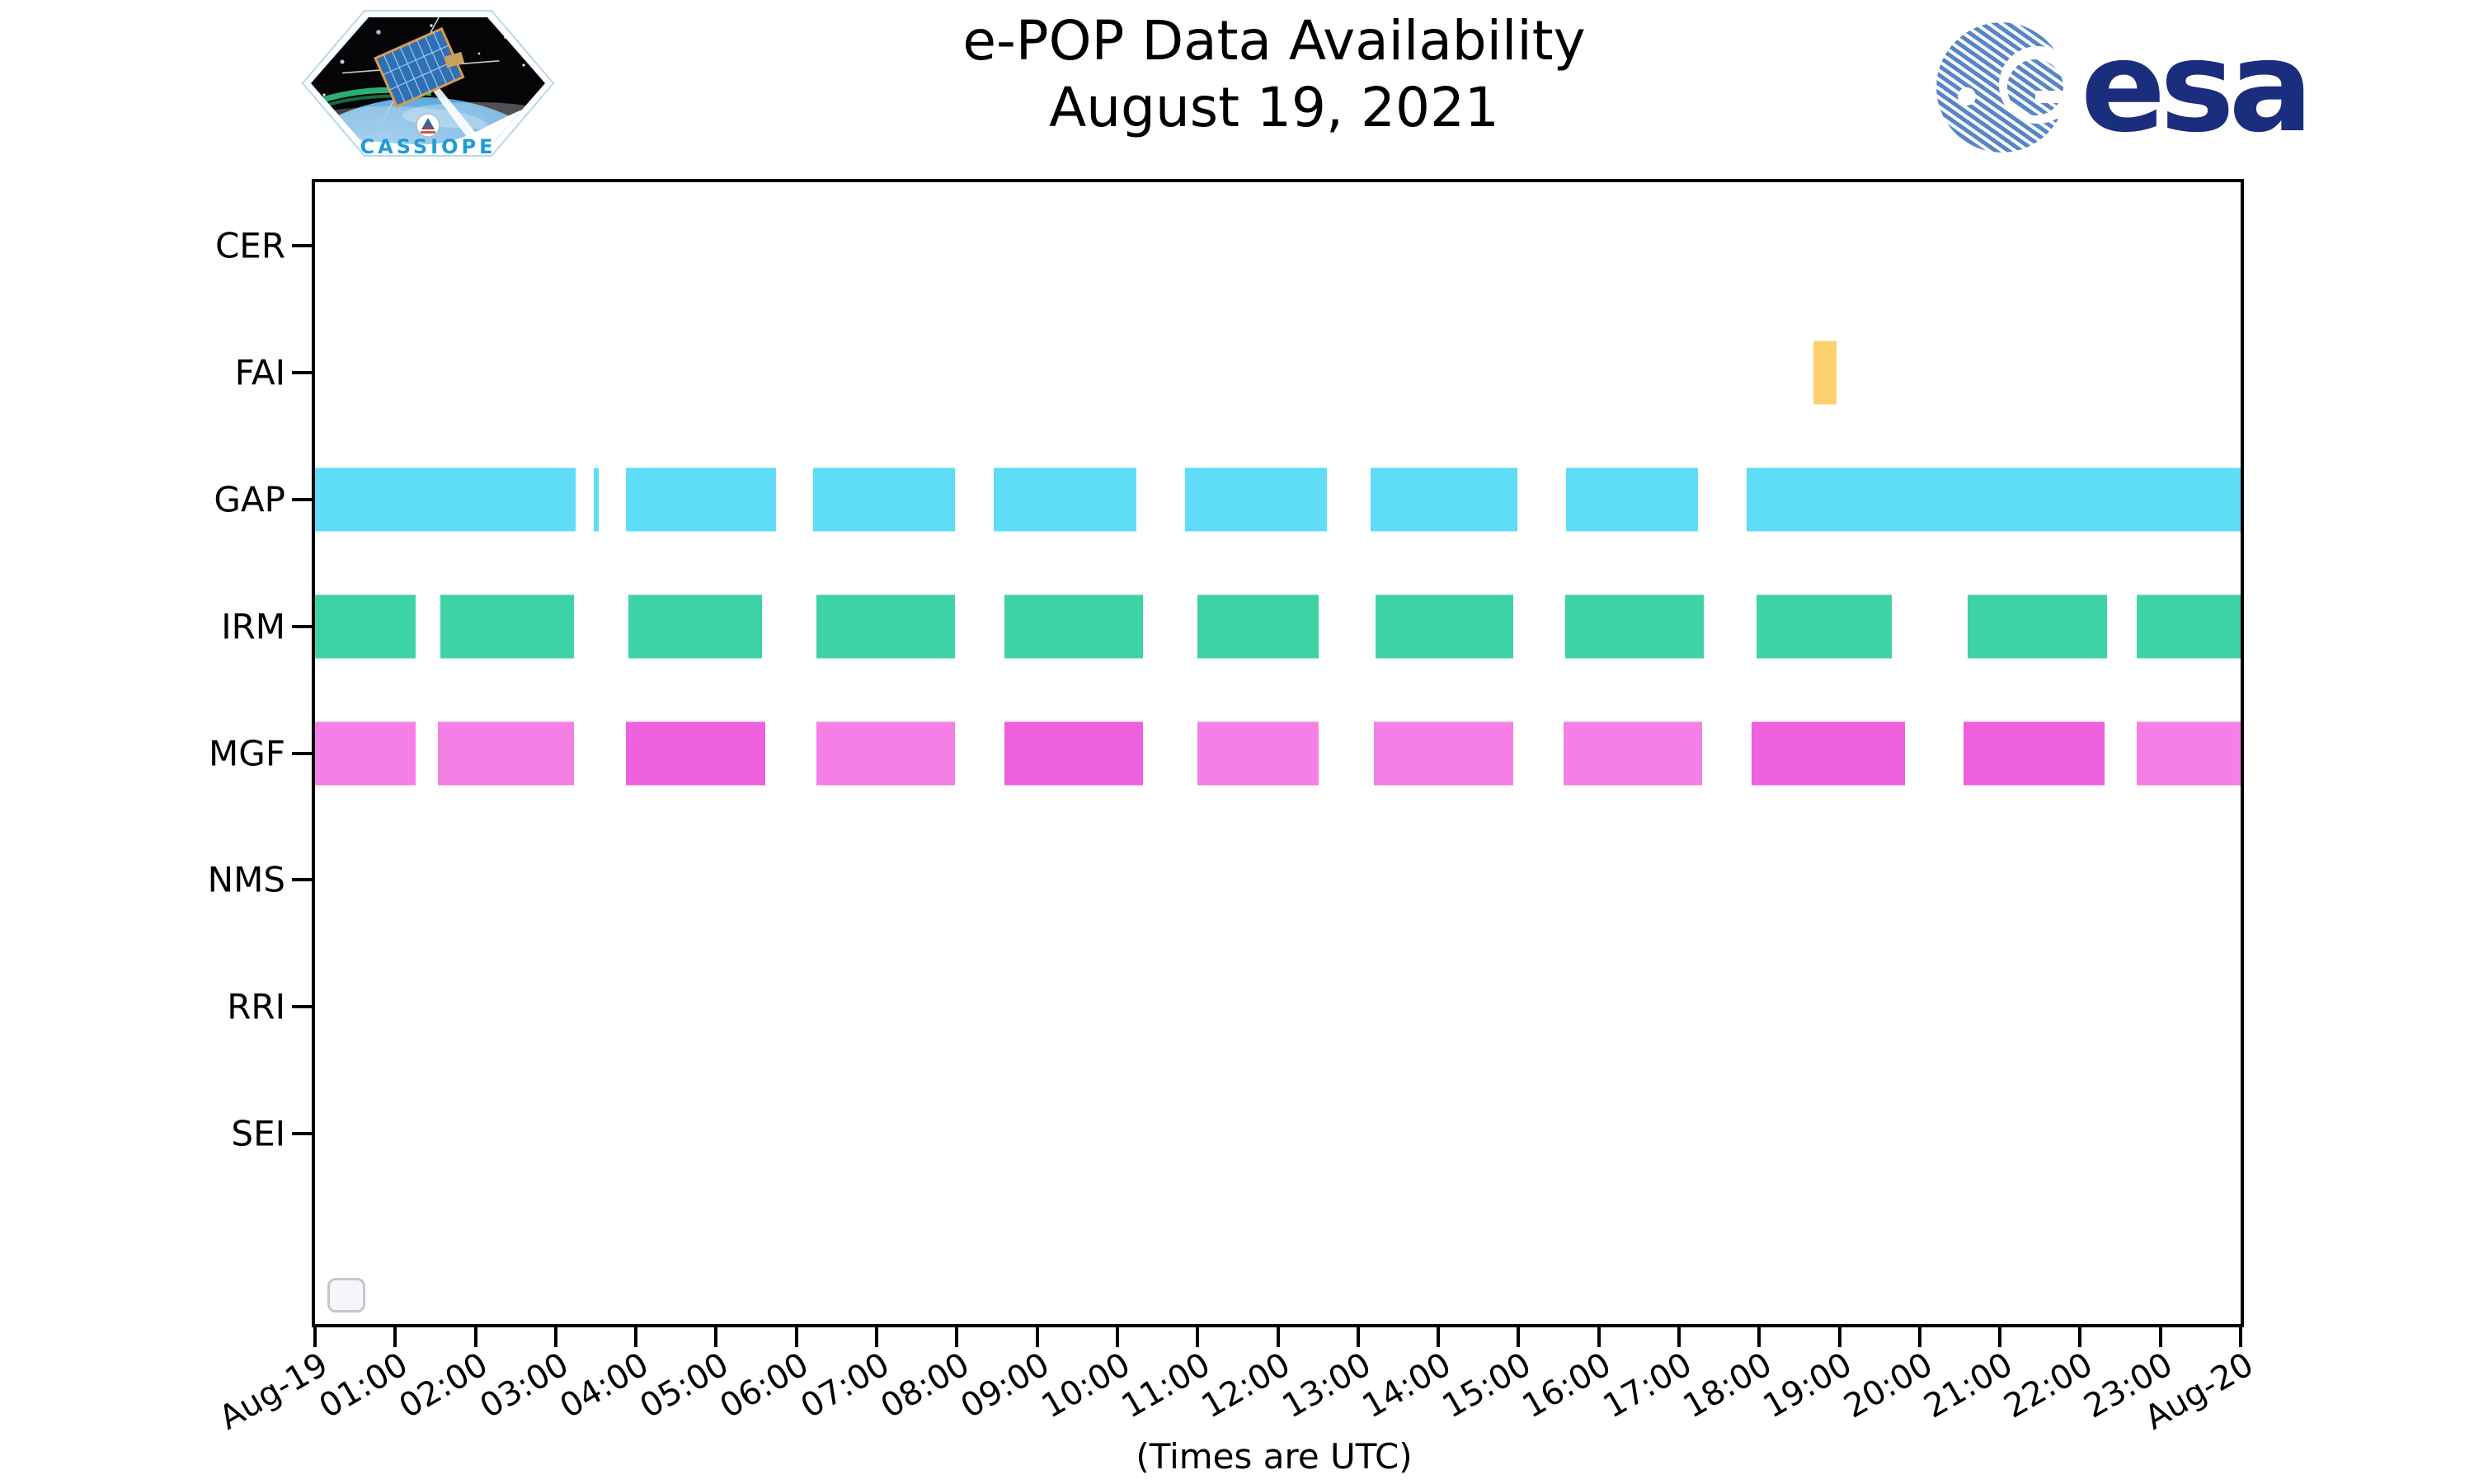  I want to click on y-label-rri: RRI, so click(256, 1006).